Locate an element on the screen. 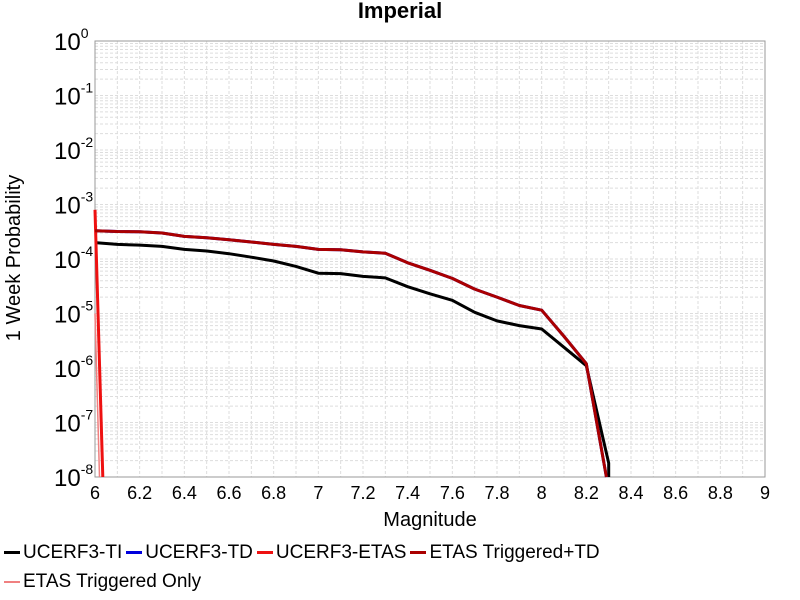  legend-item: UCERF3-ETAS is located at coordinates (331, 553).